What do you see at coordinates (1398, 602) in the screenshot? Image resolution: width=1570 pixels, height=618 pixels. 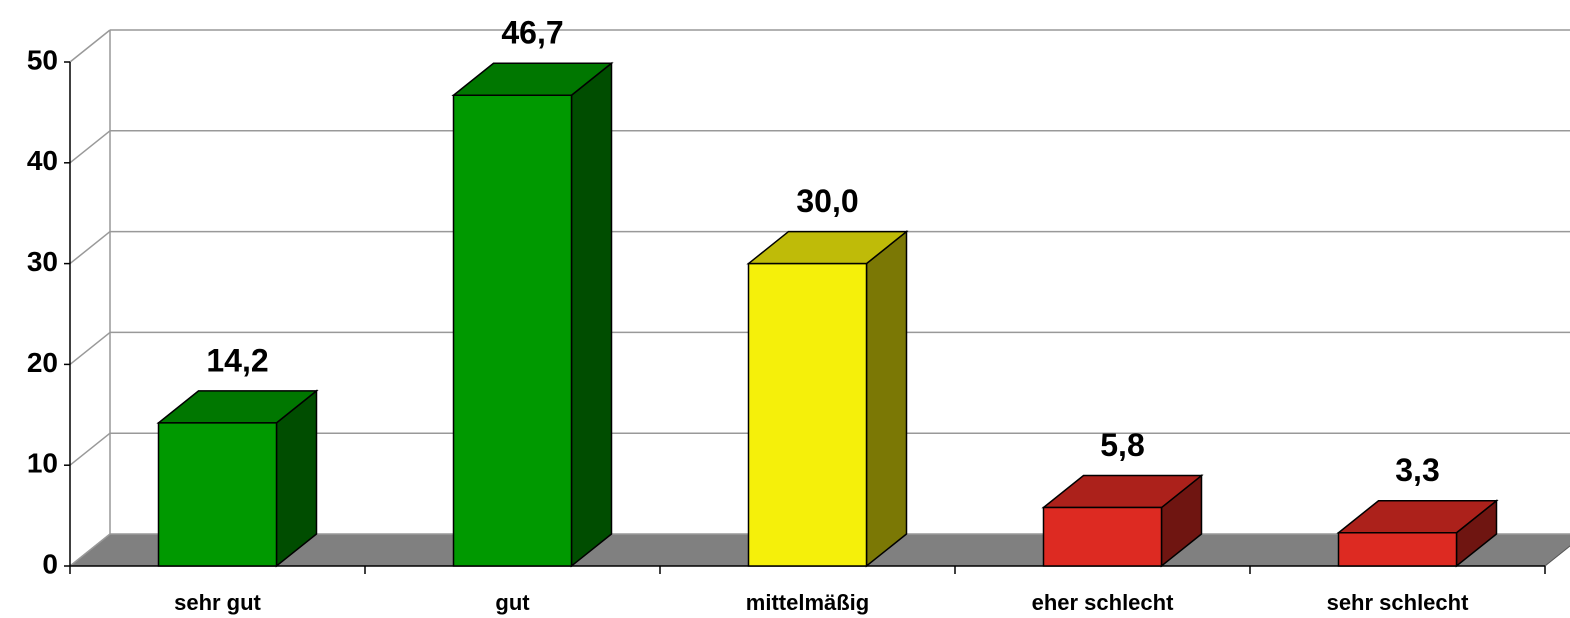 I see `x-tick-label: sehr schlecht` at bounding box center [1398, 602].